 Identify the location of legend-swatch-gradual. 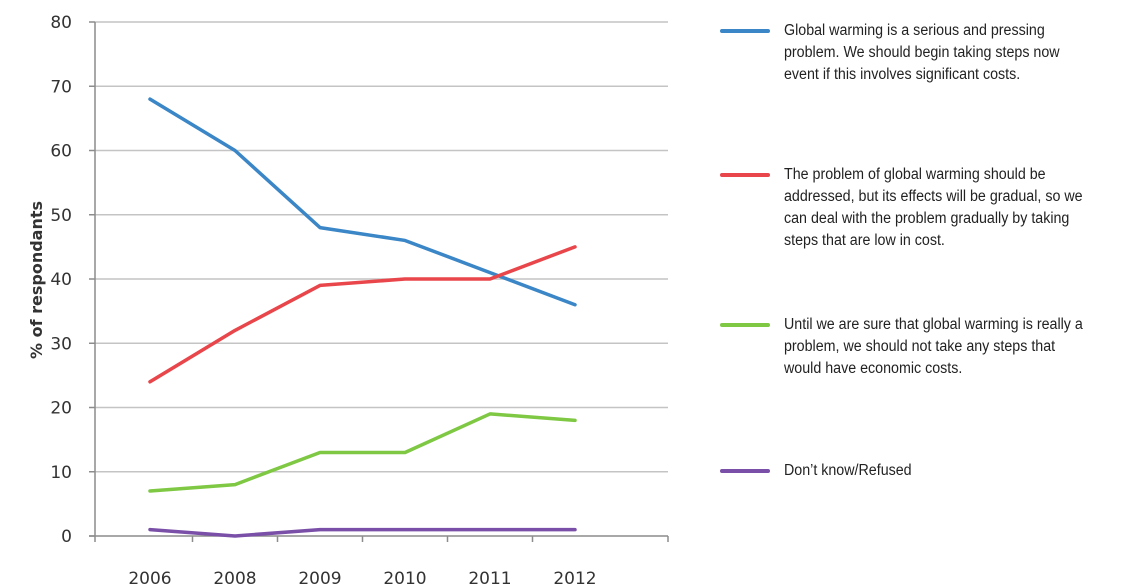
(745, 175).